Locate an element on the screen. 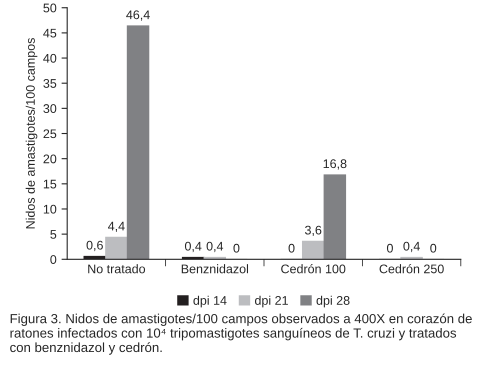  y-tick-label: 35 is located at coordinates (49, 83).